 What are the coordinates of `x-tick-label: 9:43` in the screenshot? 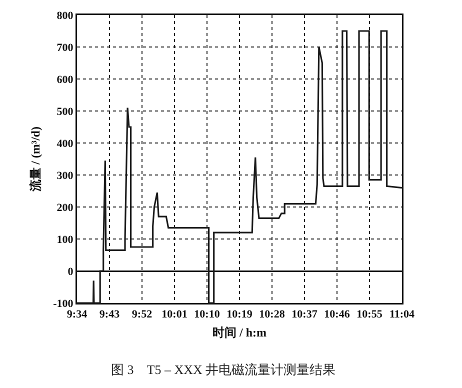 It's located at (109, 314).